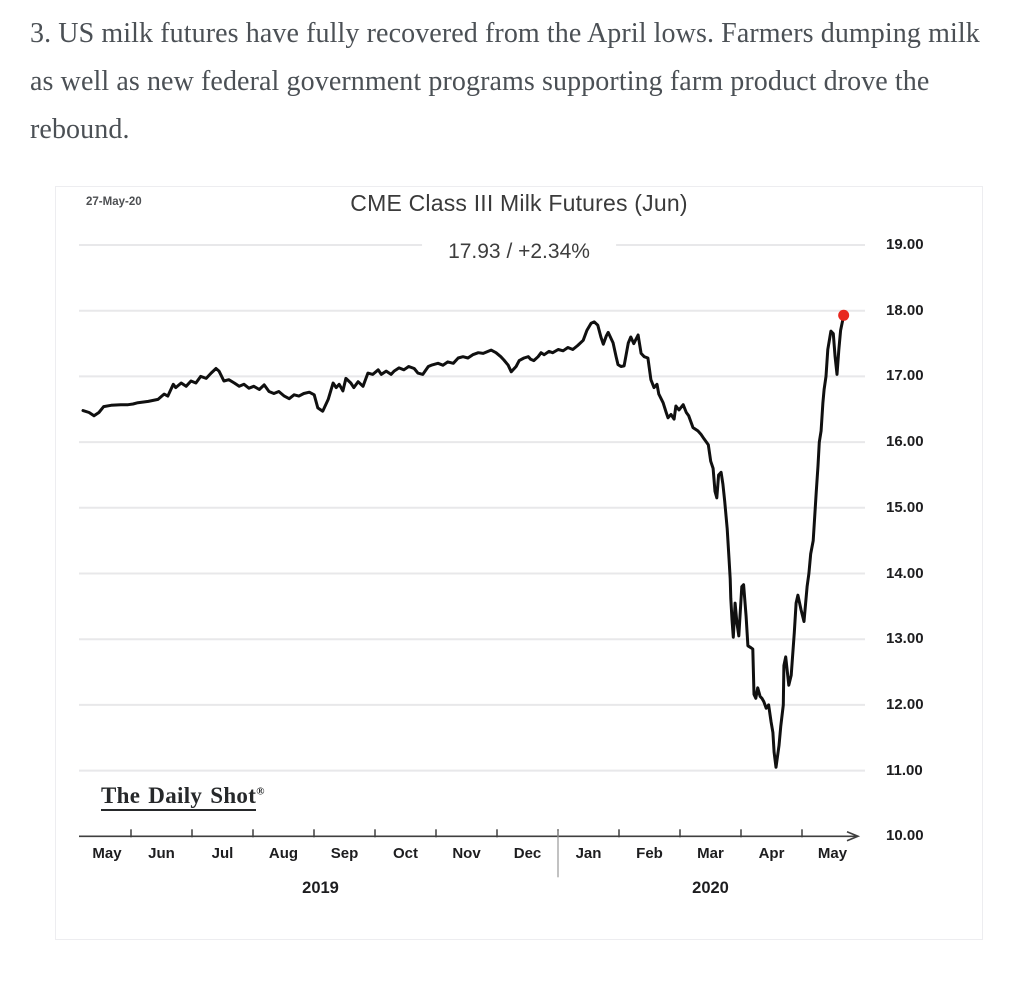  I want to click on x-axis-month-label-1: Jun, so click(161, 853).